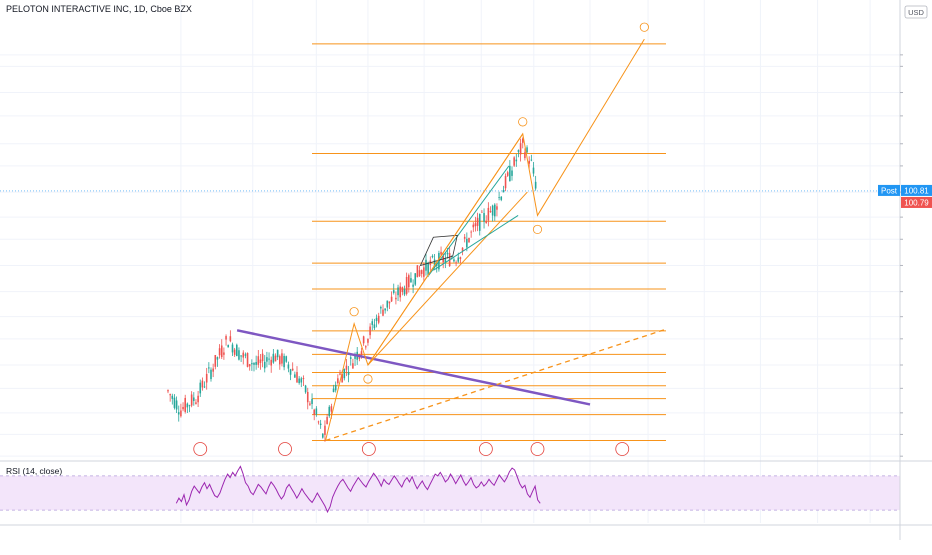  What do you see at coordinates (916, 190) in the screenshot?
I see `post-badge-value: 100.81` at bounding box center [916, 190].